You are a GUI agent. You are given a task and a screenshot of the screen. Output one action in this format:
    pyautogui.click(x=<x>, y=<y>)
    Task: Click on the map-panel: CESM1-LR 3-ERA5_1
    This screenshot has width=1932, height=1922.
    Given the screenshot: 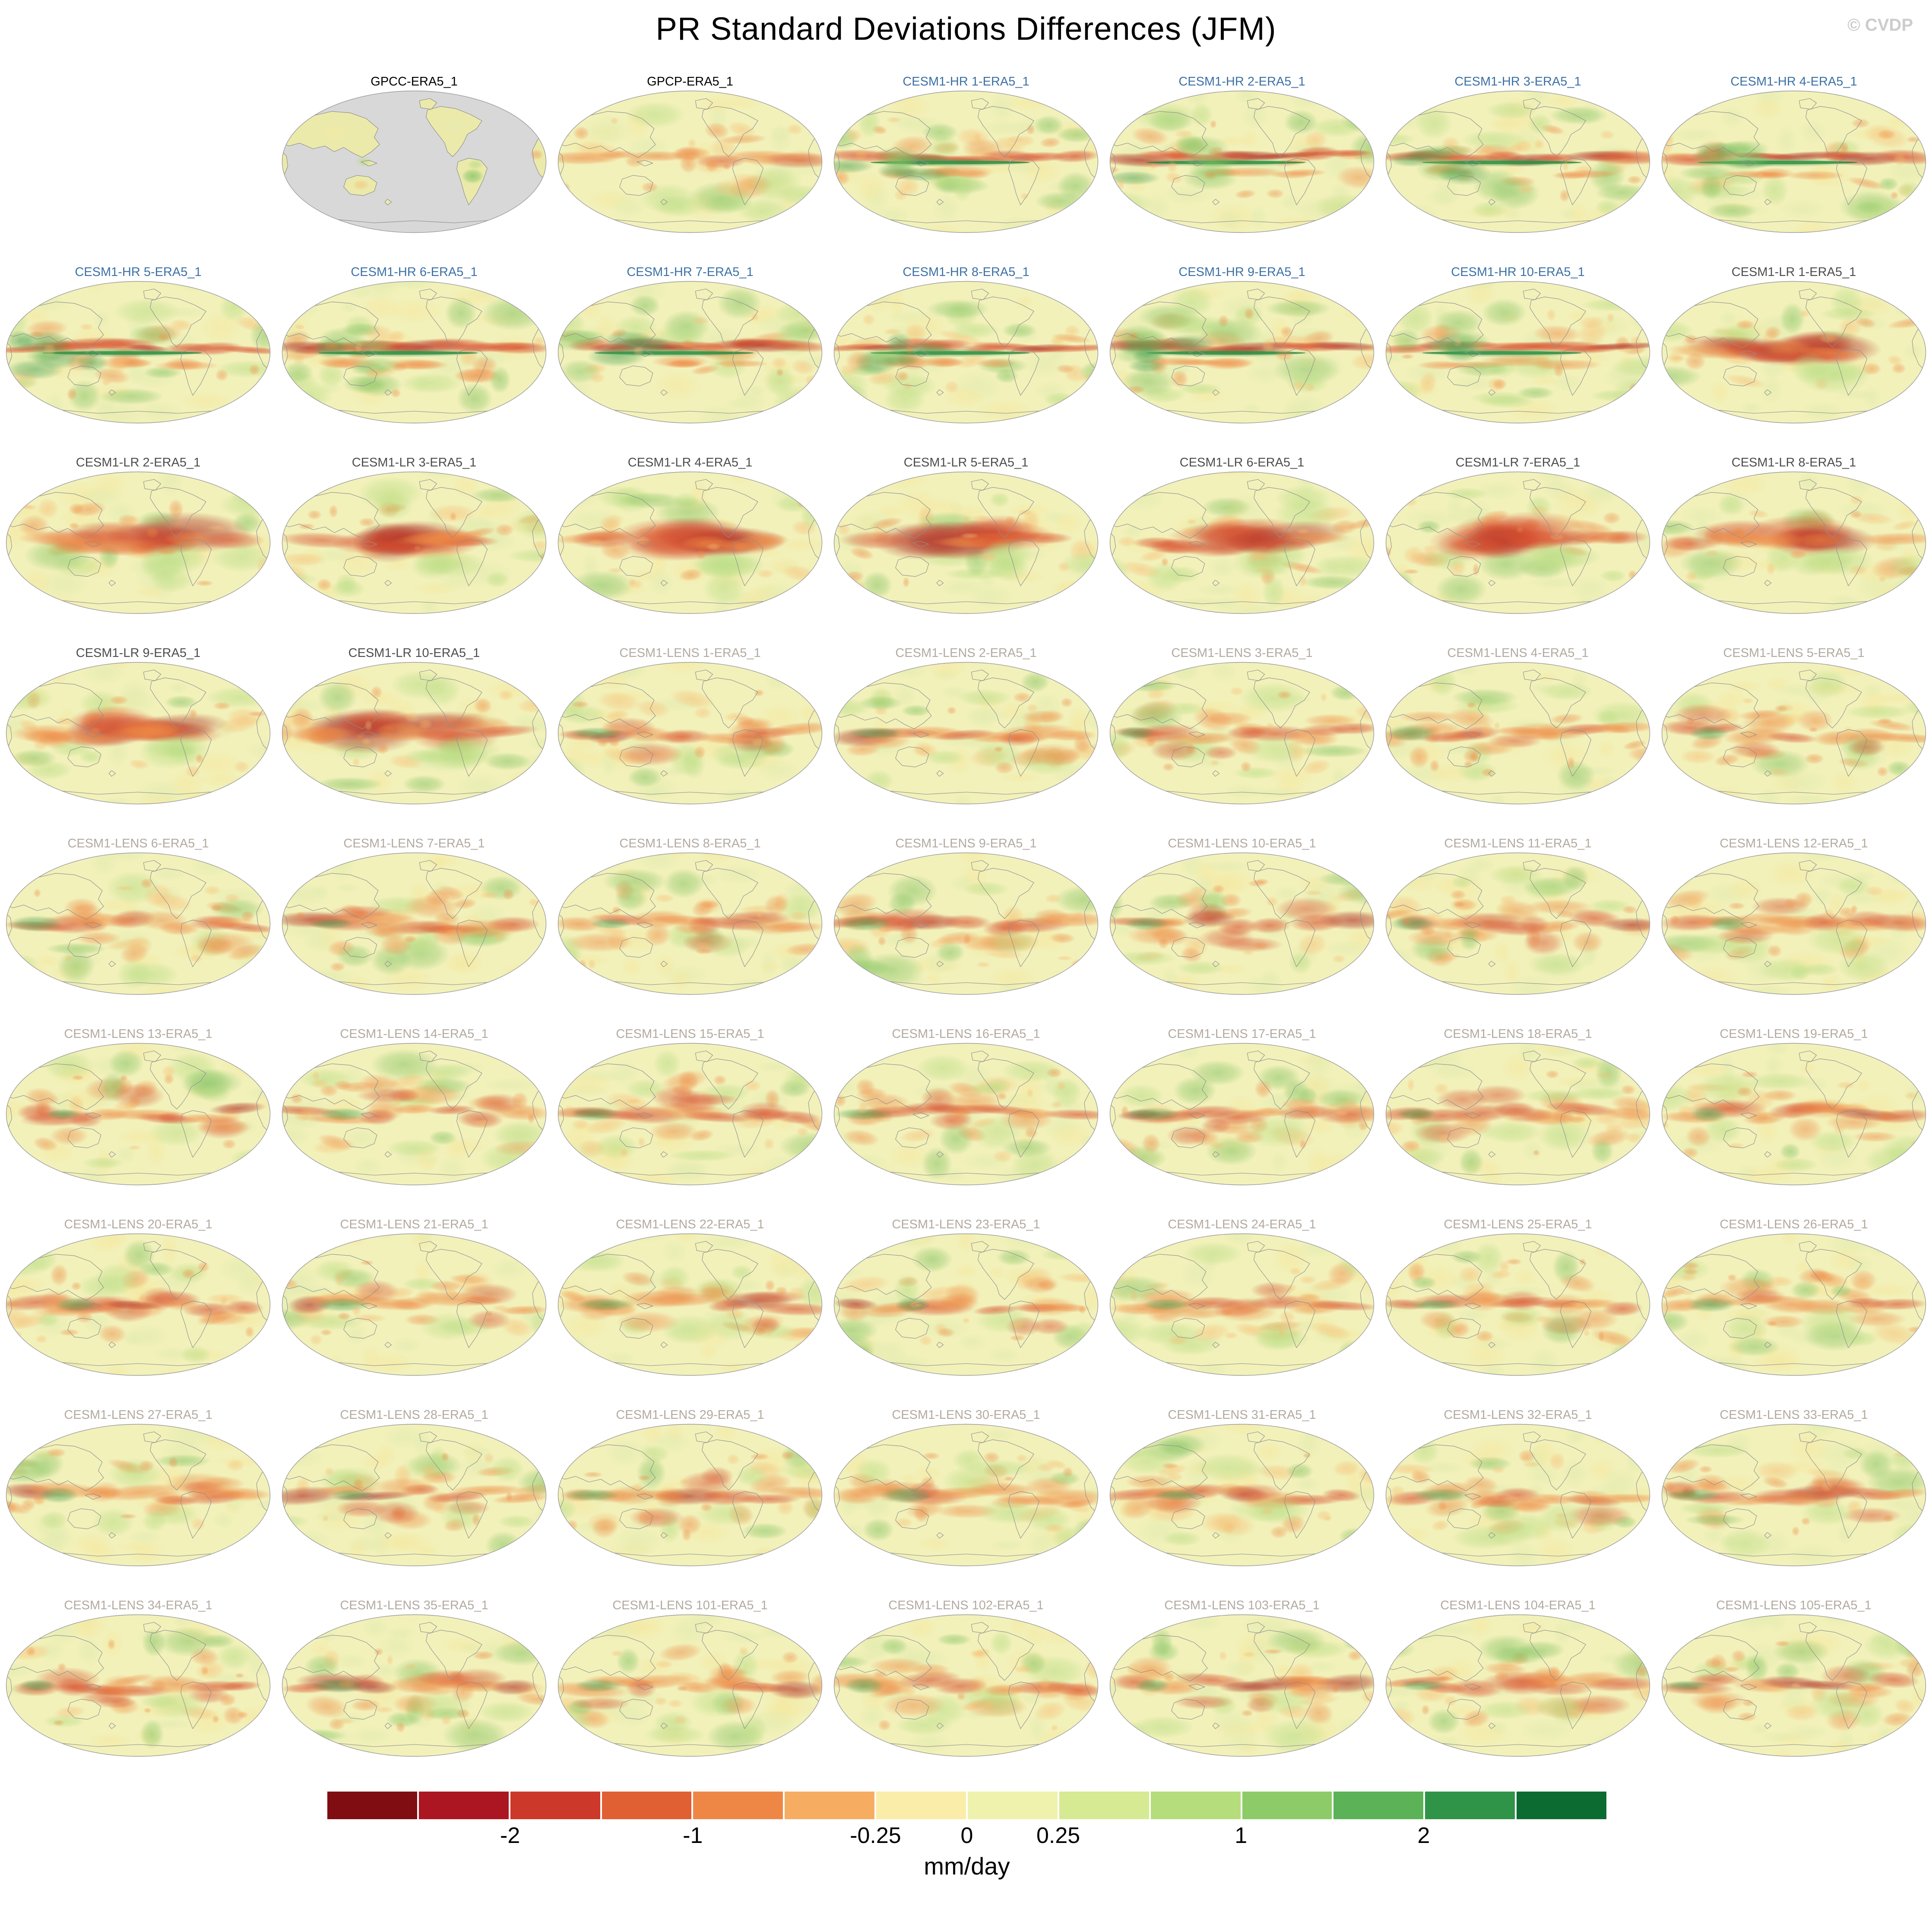 What is the action you would take?
    pyautogui.click(x=414, y=549)
    